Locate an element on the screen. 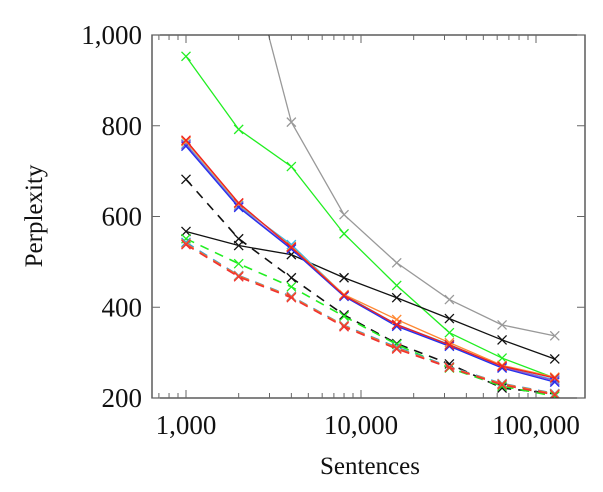  y-tick-label: 400 is located at coordinates (122, 307).